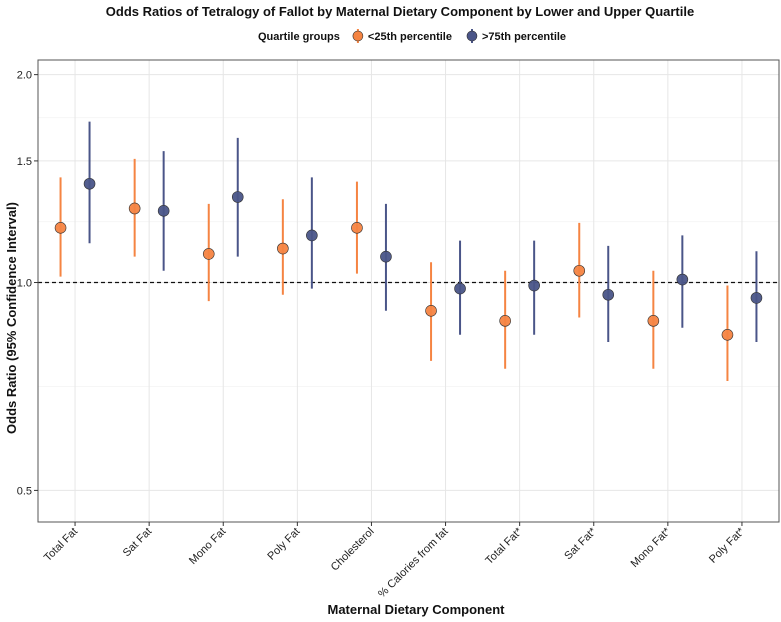  I want to click on legend-label: <25th percentile, so click(410, 37).